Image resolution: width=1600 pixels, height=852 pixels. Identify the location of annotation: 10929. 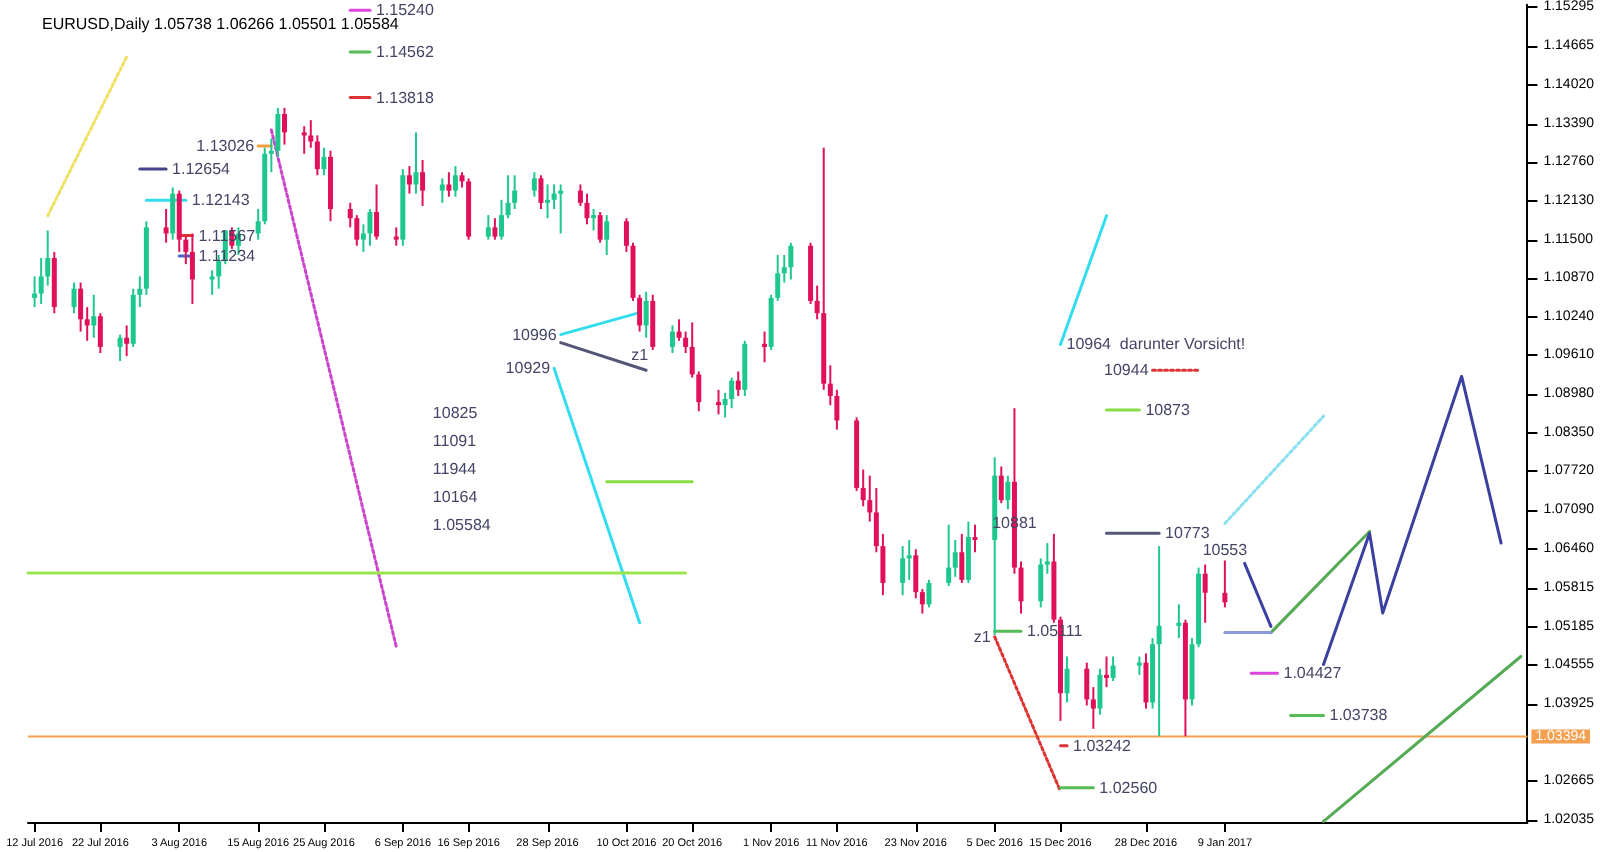
(528, 368).